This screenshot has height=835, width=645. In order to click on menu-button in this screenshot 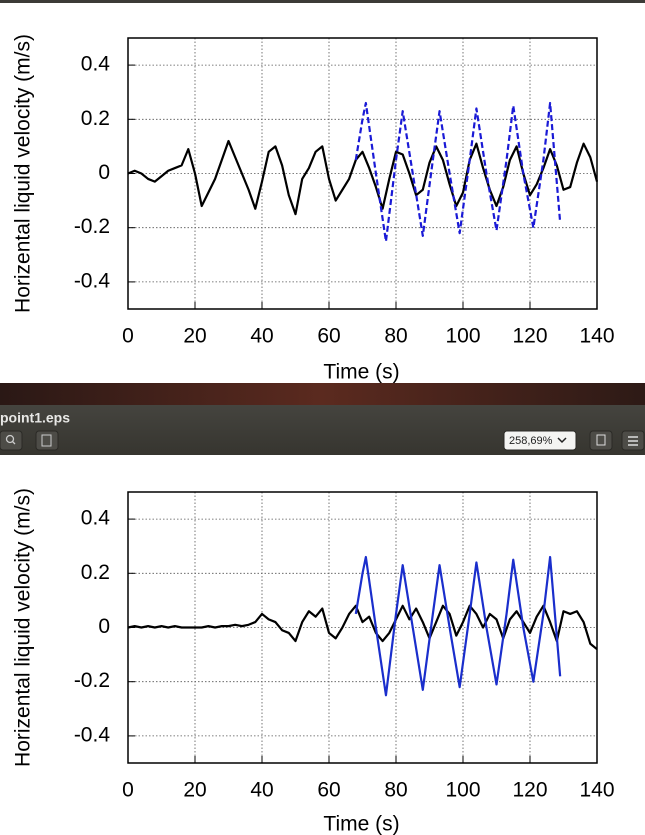, I will do `click(633, 440)`.